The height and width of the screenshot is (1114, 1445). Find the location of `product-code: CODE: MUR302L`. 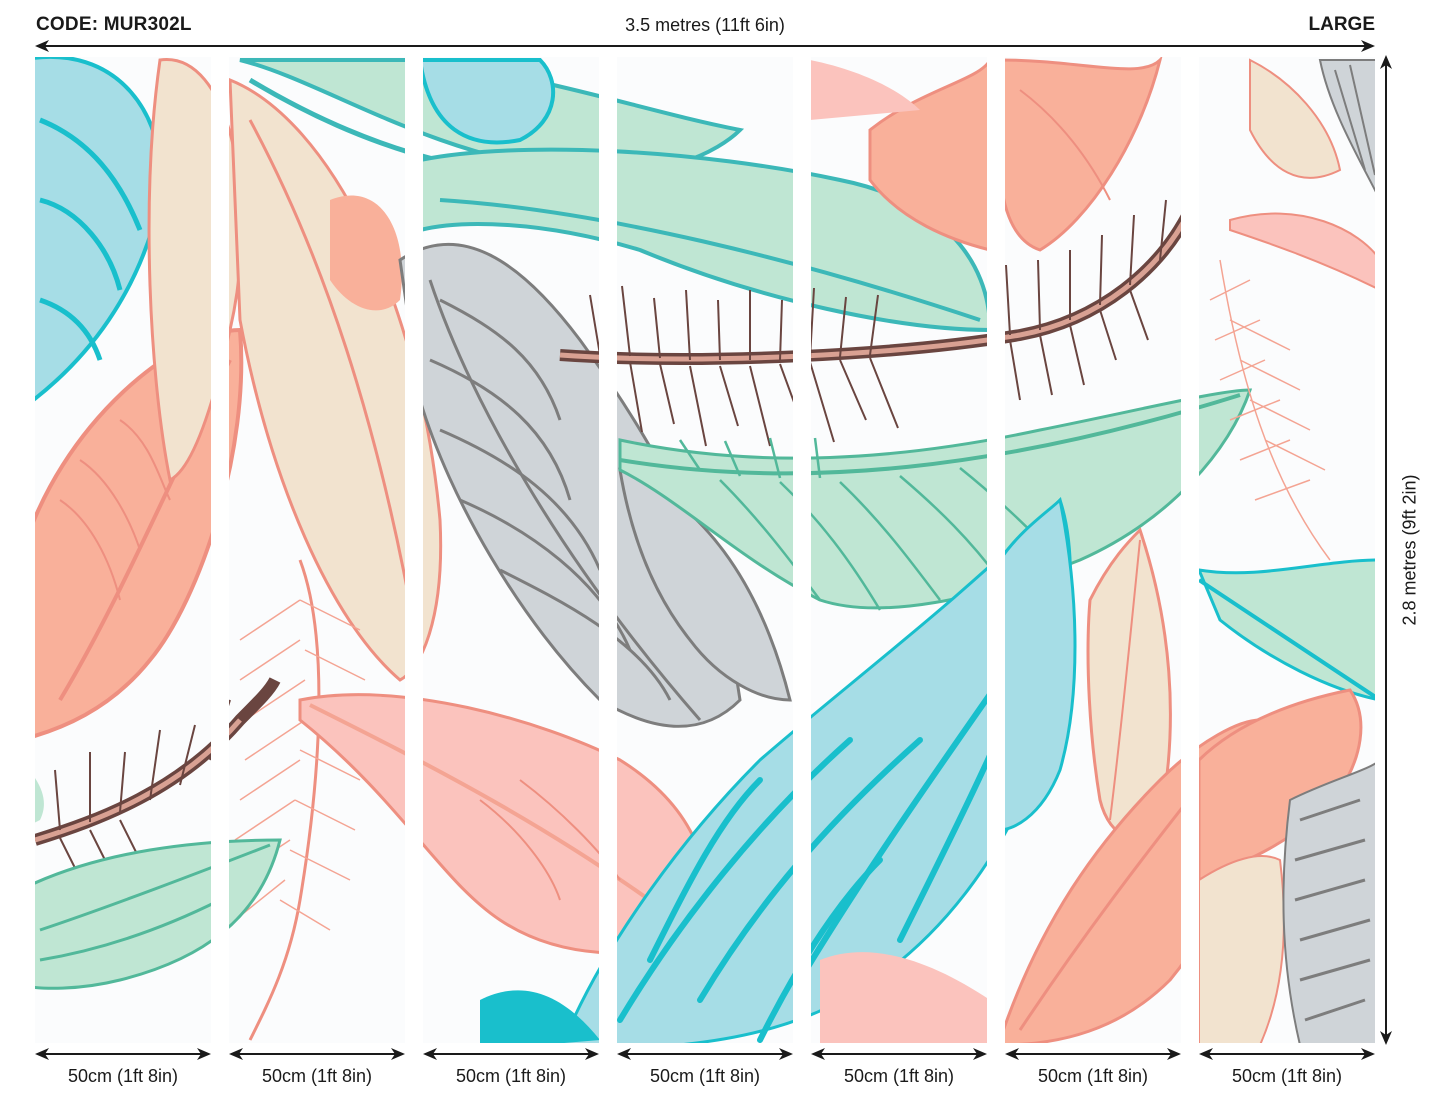

product-code: CODE: MUR302L is located at coordinates (114, 24).